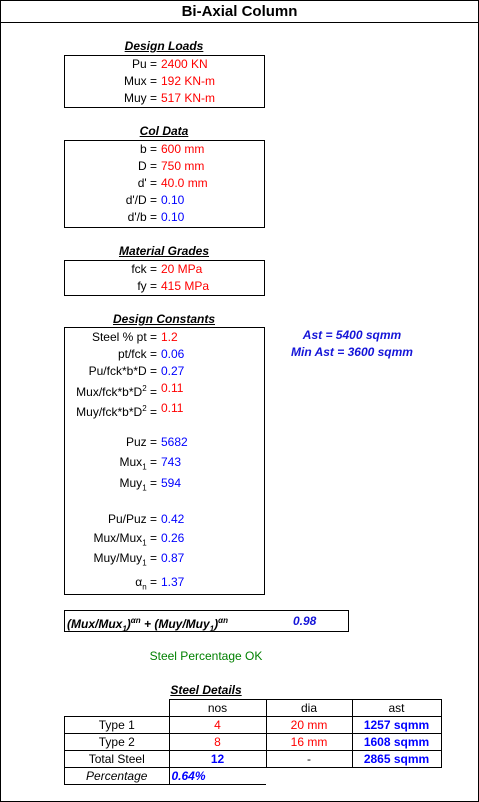  I want to click on cover-d-label: d'/D =, so click(141, 200).